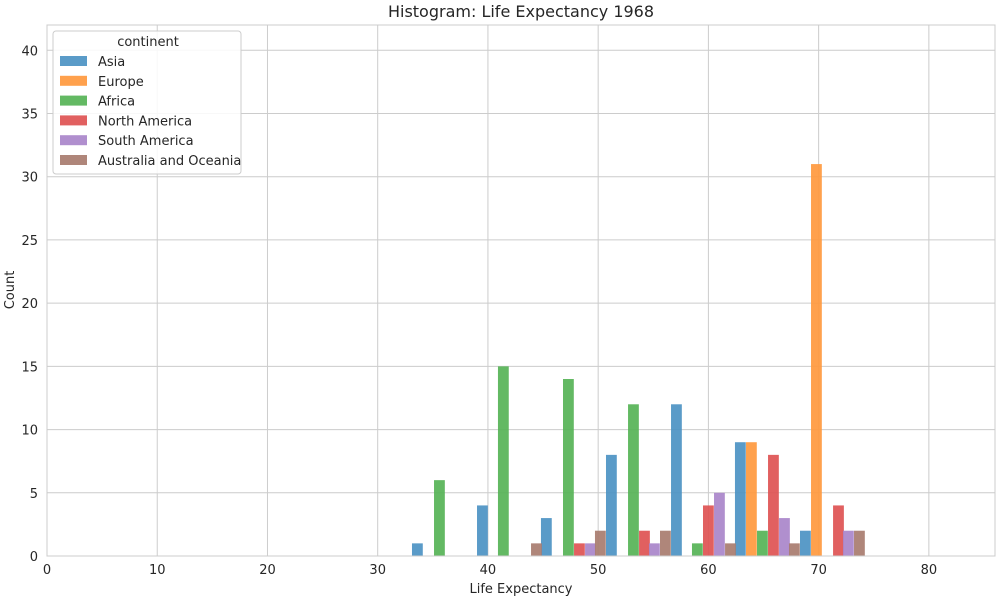 This screenshot has width=1000, height=600. What do you see at coordinates (598, 570) in the screenshot?
I see `x-tick-label: 50` at bounding box center [598, 570].